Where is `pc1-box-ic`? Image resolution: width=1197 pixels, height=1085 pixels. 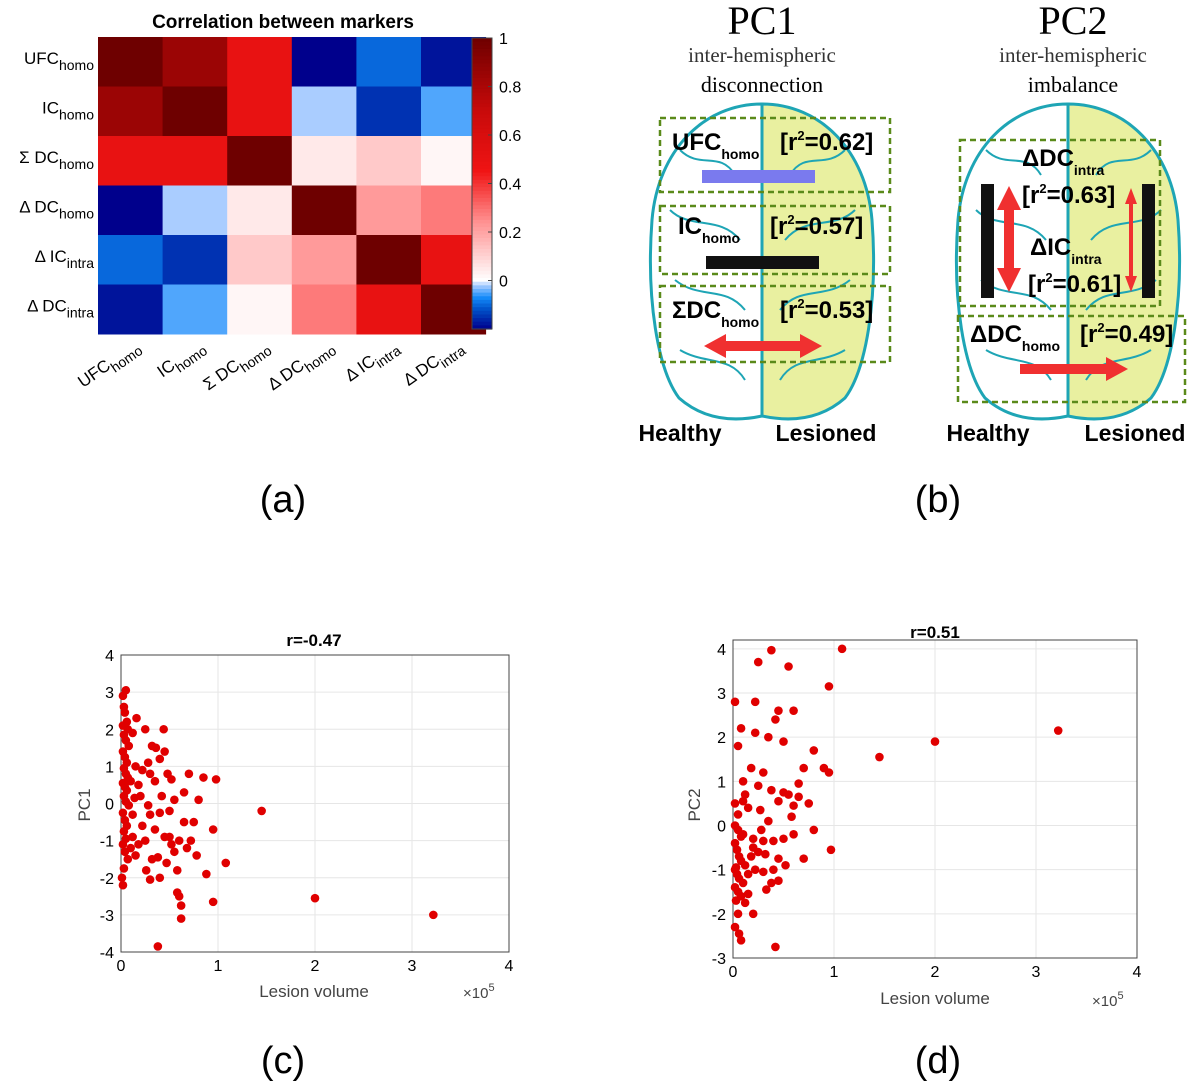 pc1-box-ic is located at coordinates (775, 240).